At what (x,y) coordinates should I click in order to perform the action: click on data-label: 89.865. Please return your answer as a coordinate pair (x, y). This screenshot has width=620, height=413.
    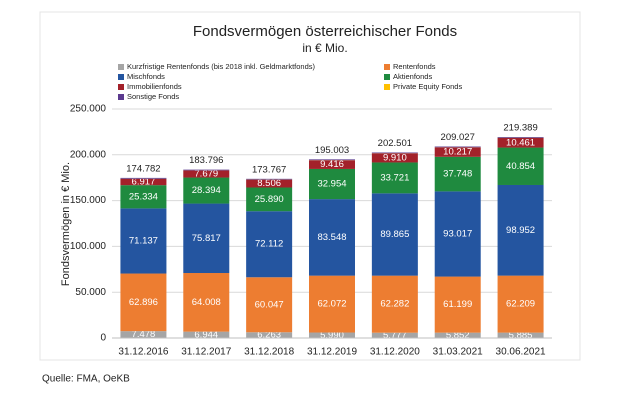
    Looking at the image, I should click on (394, 234).